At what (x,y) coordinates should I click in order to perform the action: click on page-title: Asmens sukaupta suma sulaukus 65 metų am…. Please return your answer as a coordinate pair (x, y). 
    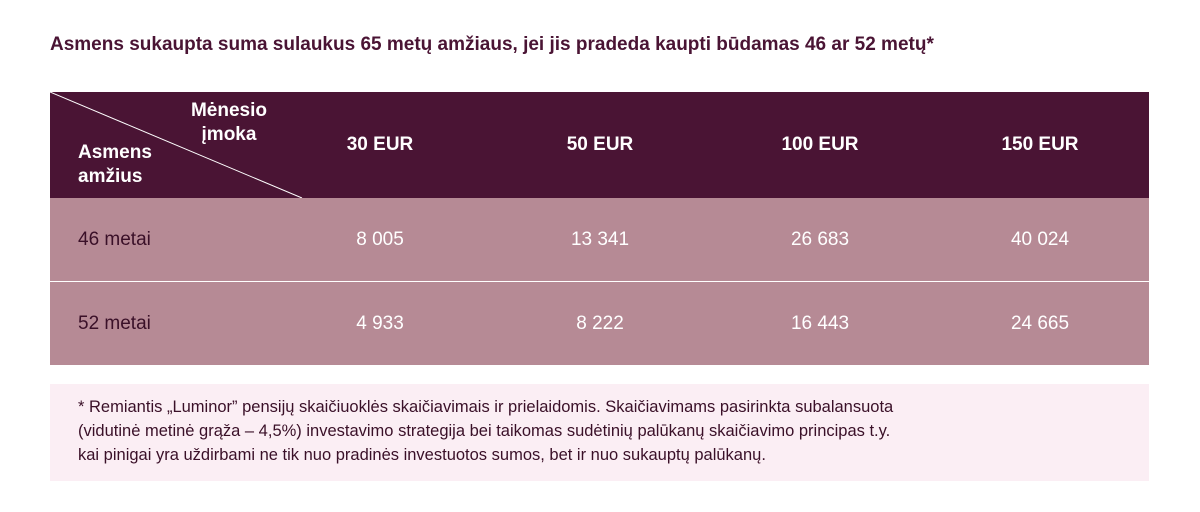
    Looking at the image, I should click on (492, 44).